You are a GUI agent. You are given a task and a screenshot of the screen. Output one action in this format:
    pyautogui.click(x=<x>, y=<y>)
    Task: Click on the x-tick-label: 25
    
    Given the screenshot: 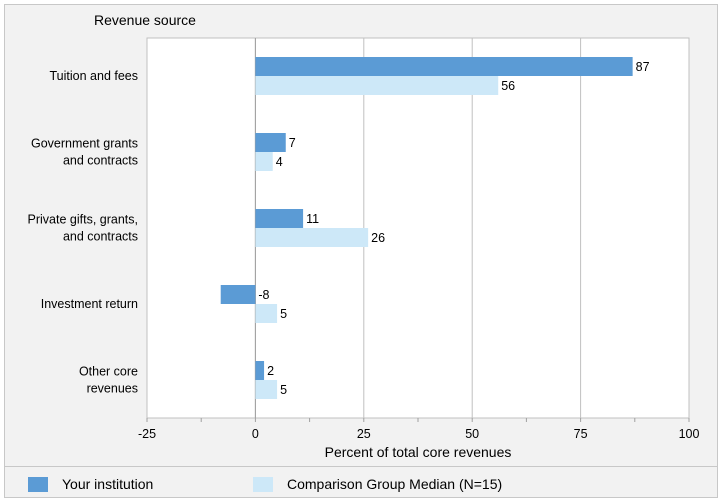 What is the action you would take?
    pyautogui.click(x=364, y=434)
    